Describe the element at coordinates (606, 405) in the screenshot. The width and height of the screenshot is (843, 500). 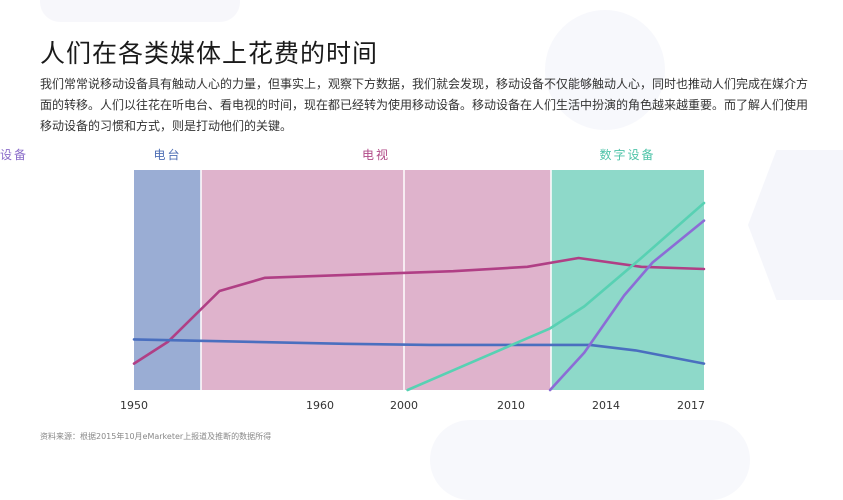
I see `x-tick-label-4: 2014` at that location.